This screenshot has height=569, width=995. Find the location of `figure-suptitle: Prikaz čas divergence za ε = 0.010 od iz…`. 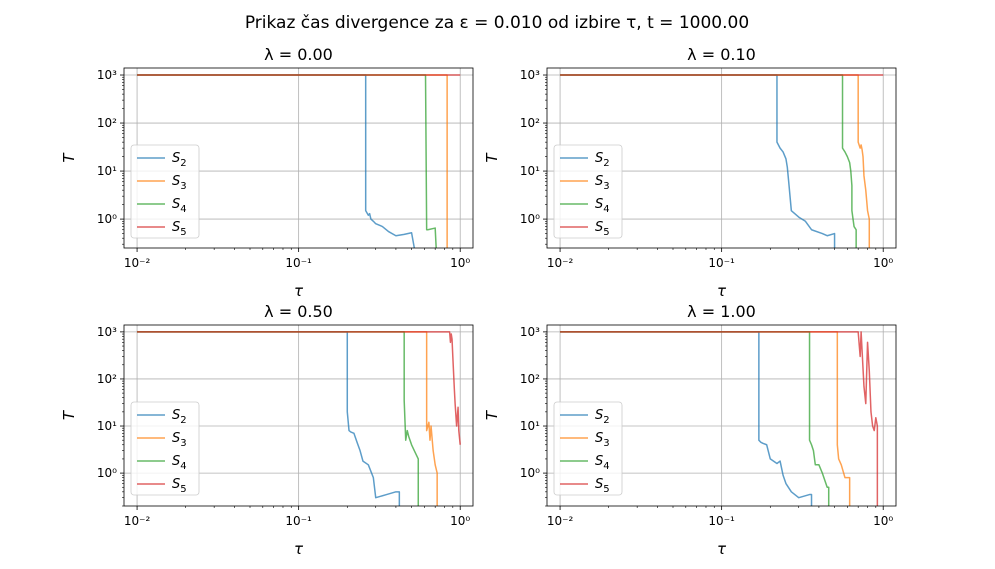

figure-suptitle: Prikaz čas divergence za ε = 0.010 od iz… is located at coordinates (497, 23).